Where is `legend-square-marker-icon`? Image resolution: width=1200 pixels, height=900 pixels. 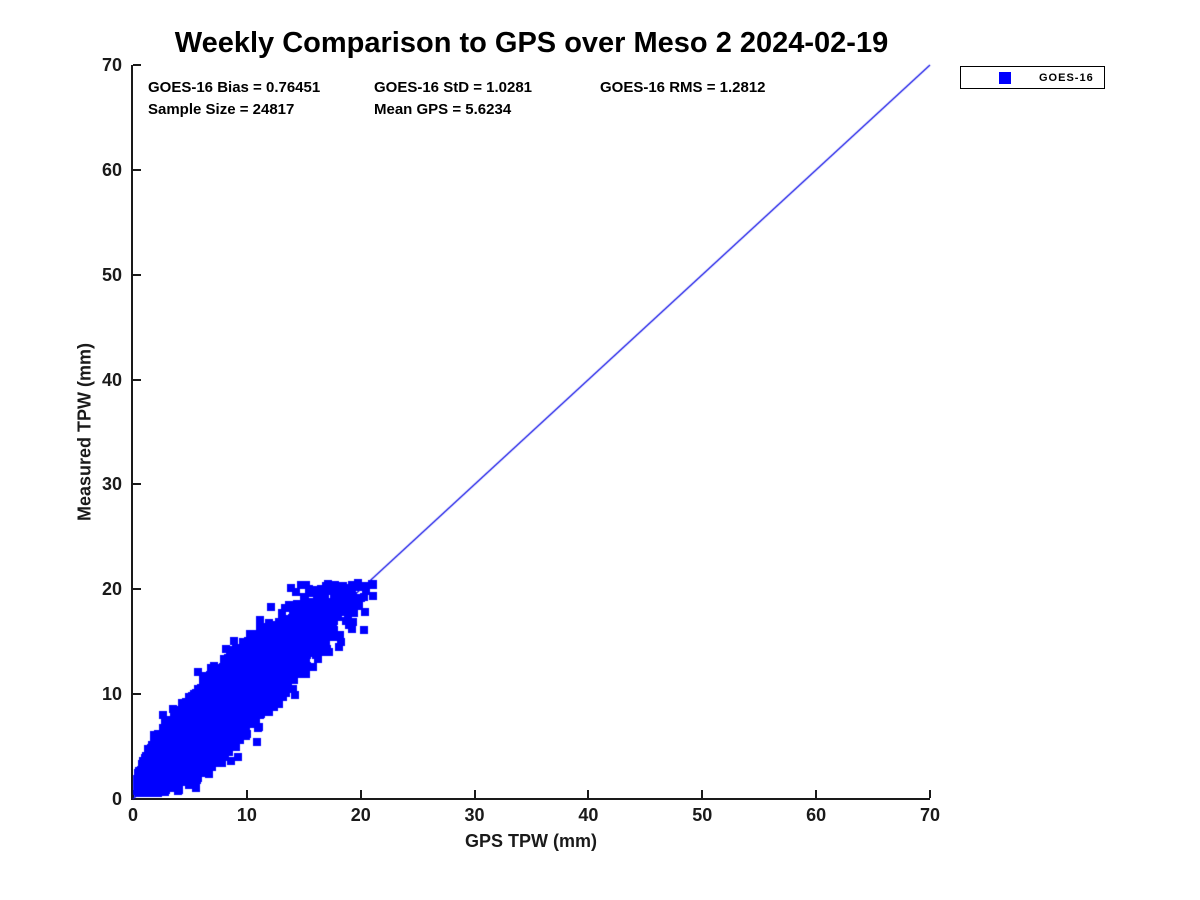 legend-square-marker-icon is located at coordinates (1005, 77).